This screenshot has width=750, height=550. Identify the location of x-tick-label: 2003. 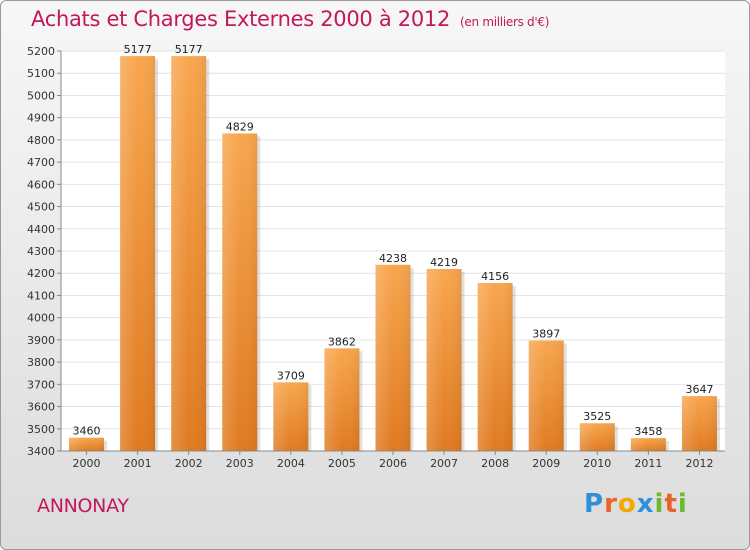
(240, 463).